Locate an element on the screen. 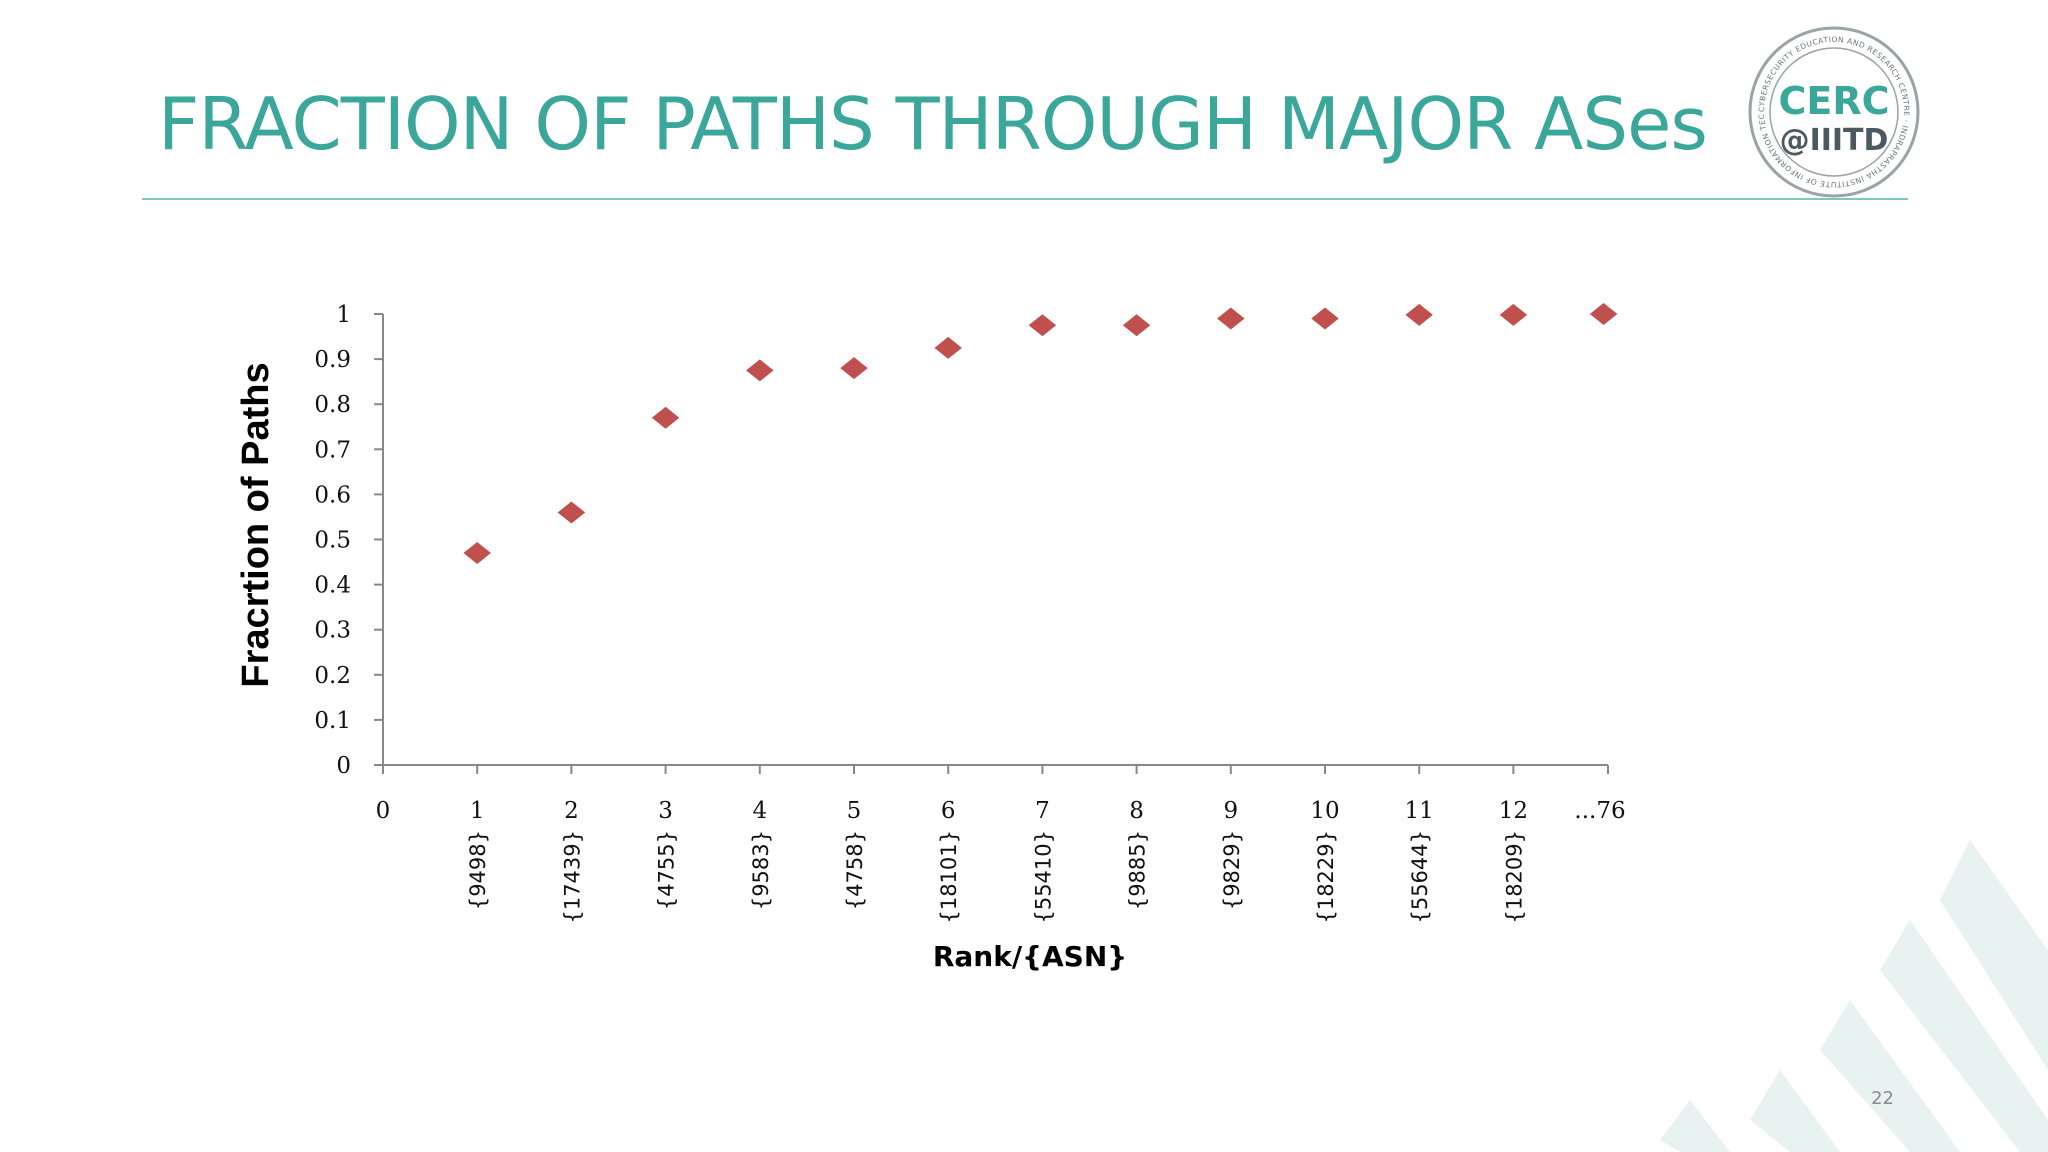 This screenshot has width=2048, height=1152. x-tick-label: 1 is located at coordinates (477, 811).